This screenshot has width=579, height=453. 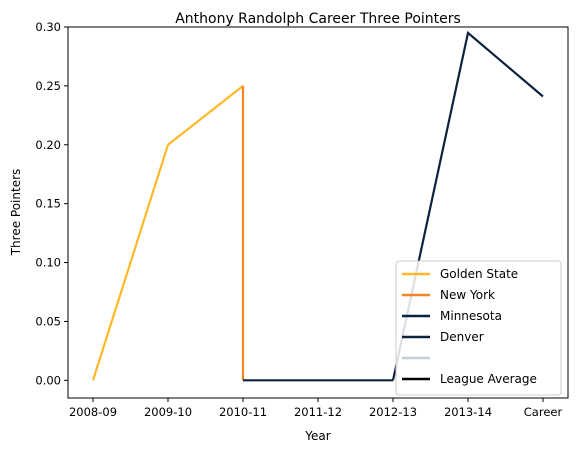 I want to click on legend-frame, so click(x=478, y=328).